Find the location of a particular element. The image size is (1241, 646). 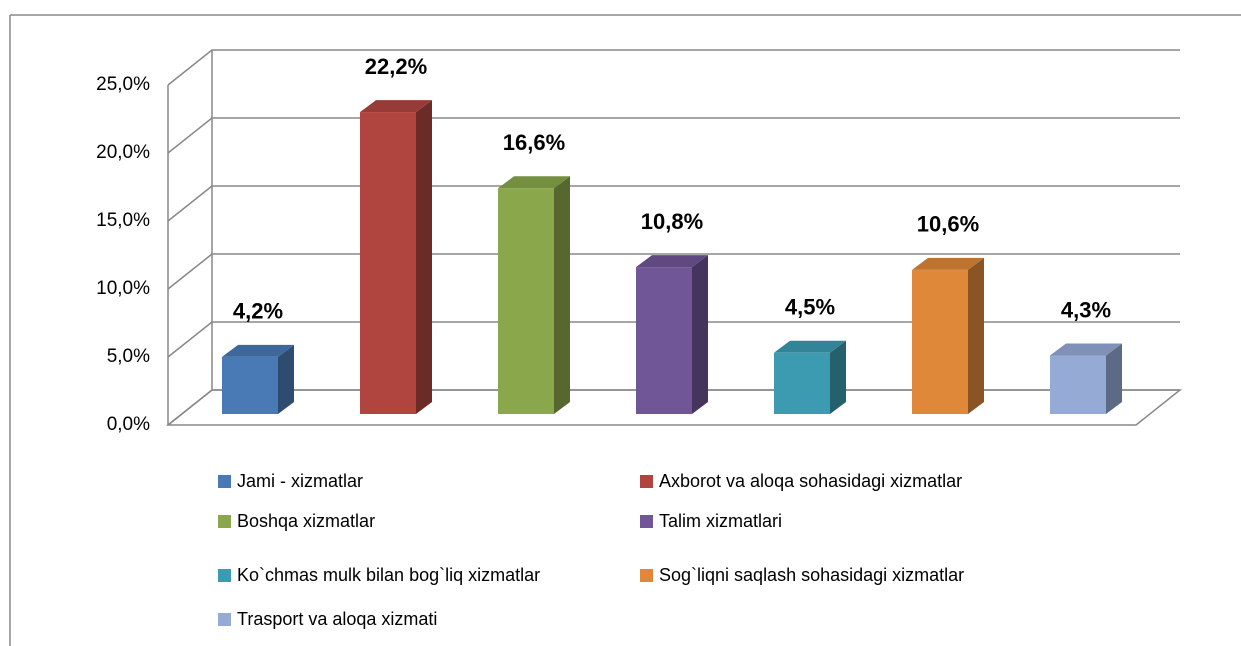

y-tick-label: 0,0% is located at coordinates (128, 424).